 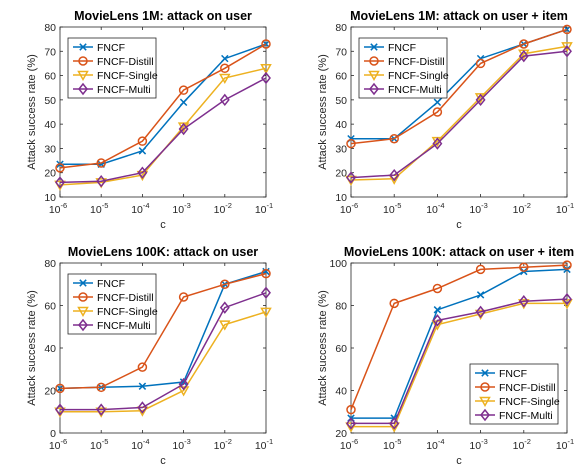 What do you see at coordinates (341, 101) in the screenshot?
I see `y-tick-label: 50` at bounding box center [341, 101].